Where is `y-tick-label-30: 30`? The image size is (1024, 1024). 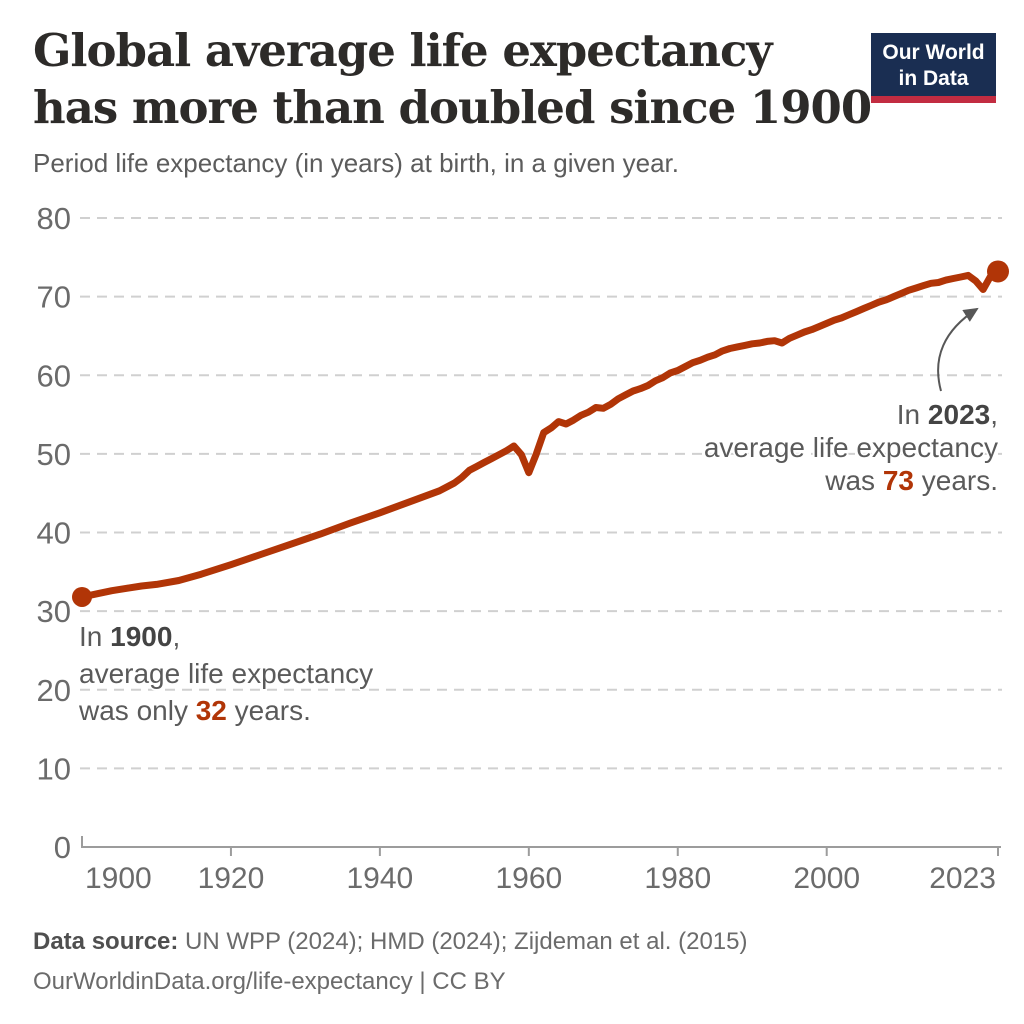
y-tick-label-30: 30 is located at coordinates (54, 611).